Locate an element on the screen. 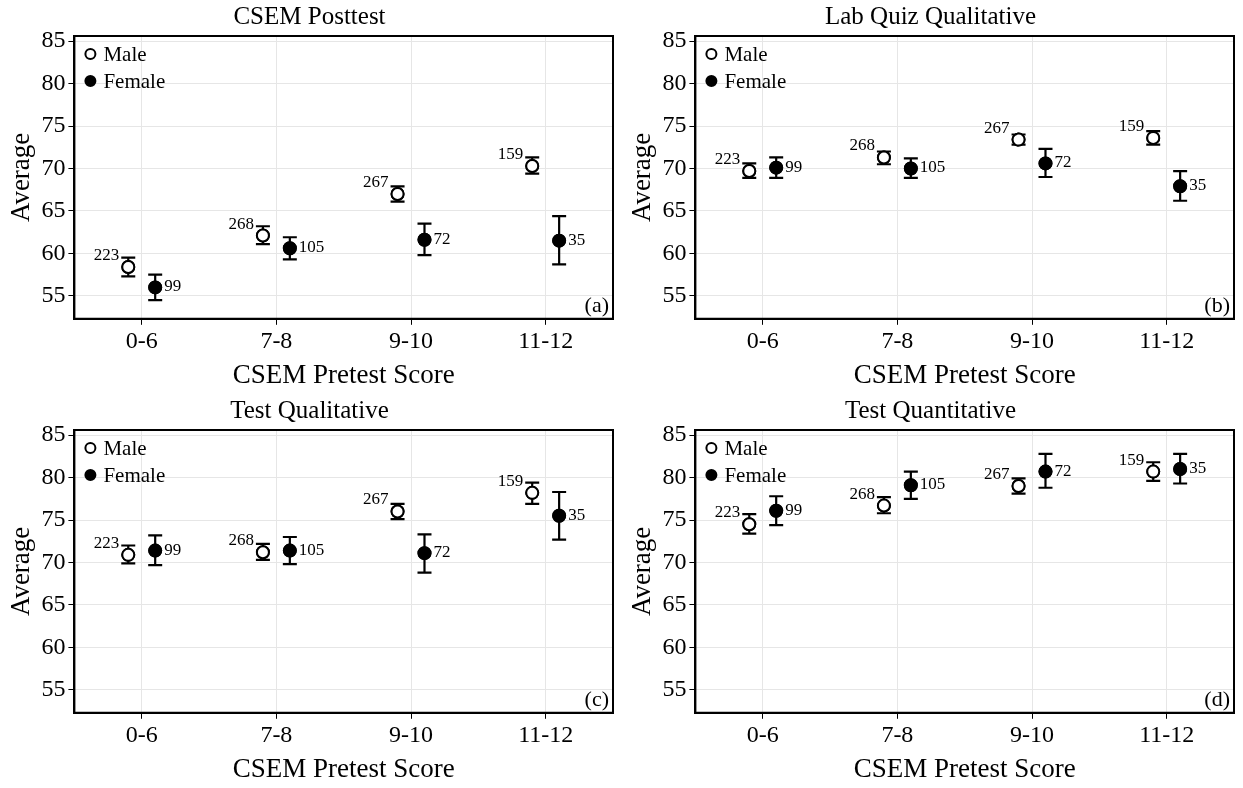 Image resolution: width=1243 pixels, height=788 pixels. chart-title: Test Quantitative is located at coordinates (930, 409).